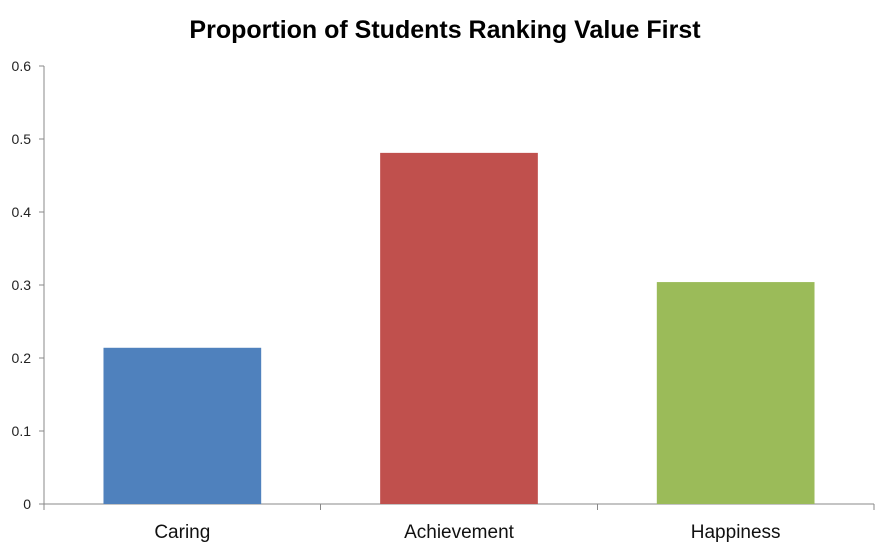 Image resolution: width=891 pixels, height=555 pixels. What do you see at coordinates (182, 532) in the screenshot?
I see `x-tick-label: Caring` at bounding box center [182, 532].